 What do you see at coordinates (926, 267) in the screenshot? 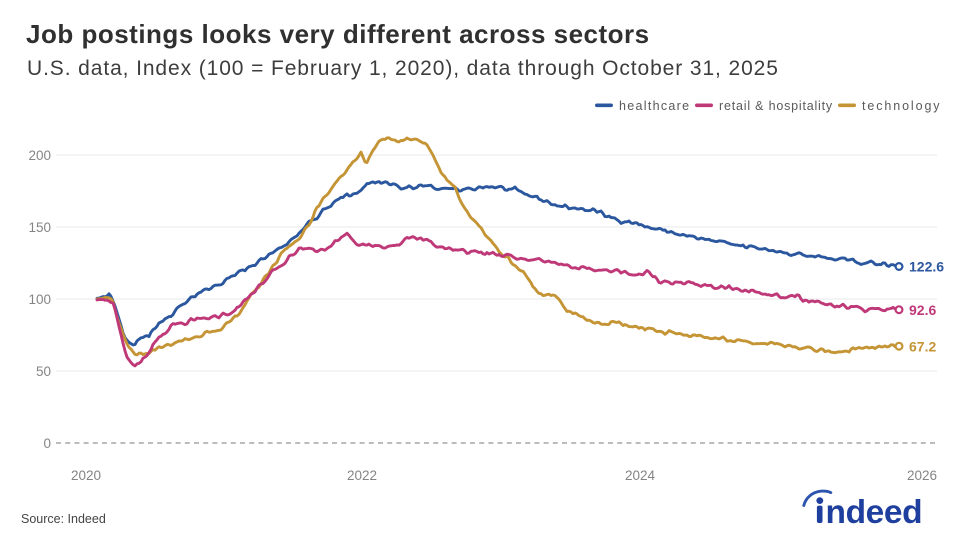
I see `svg-text: 122.6` at bounding box center [926, 267].